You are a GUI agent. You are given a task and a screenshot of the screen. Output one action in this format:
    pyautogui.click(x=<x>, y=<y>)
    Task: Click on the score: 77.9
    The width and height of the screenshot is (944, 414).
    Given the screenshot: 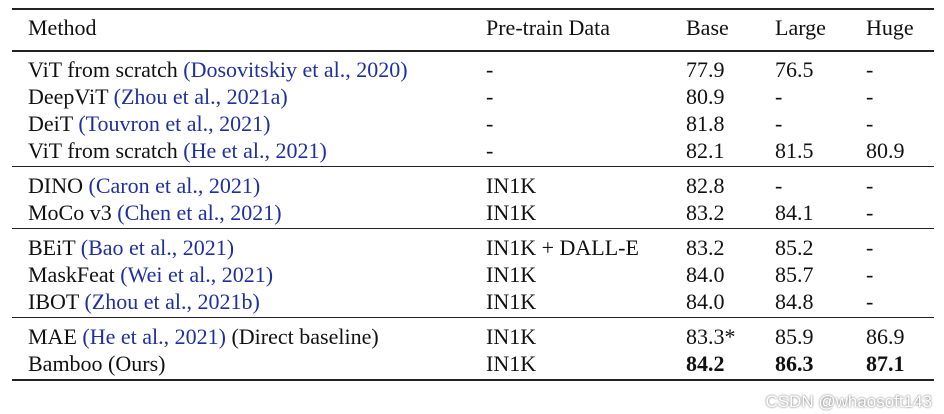 What is the action you would take?
    pyautogui.click(x=705, y=69)
    